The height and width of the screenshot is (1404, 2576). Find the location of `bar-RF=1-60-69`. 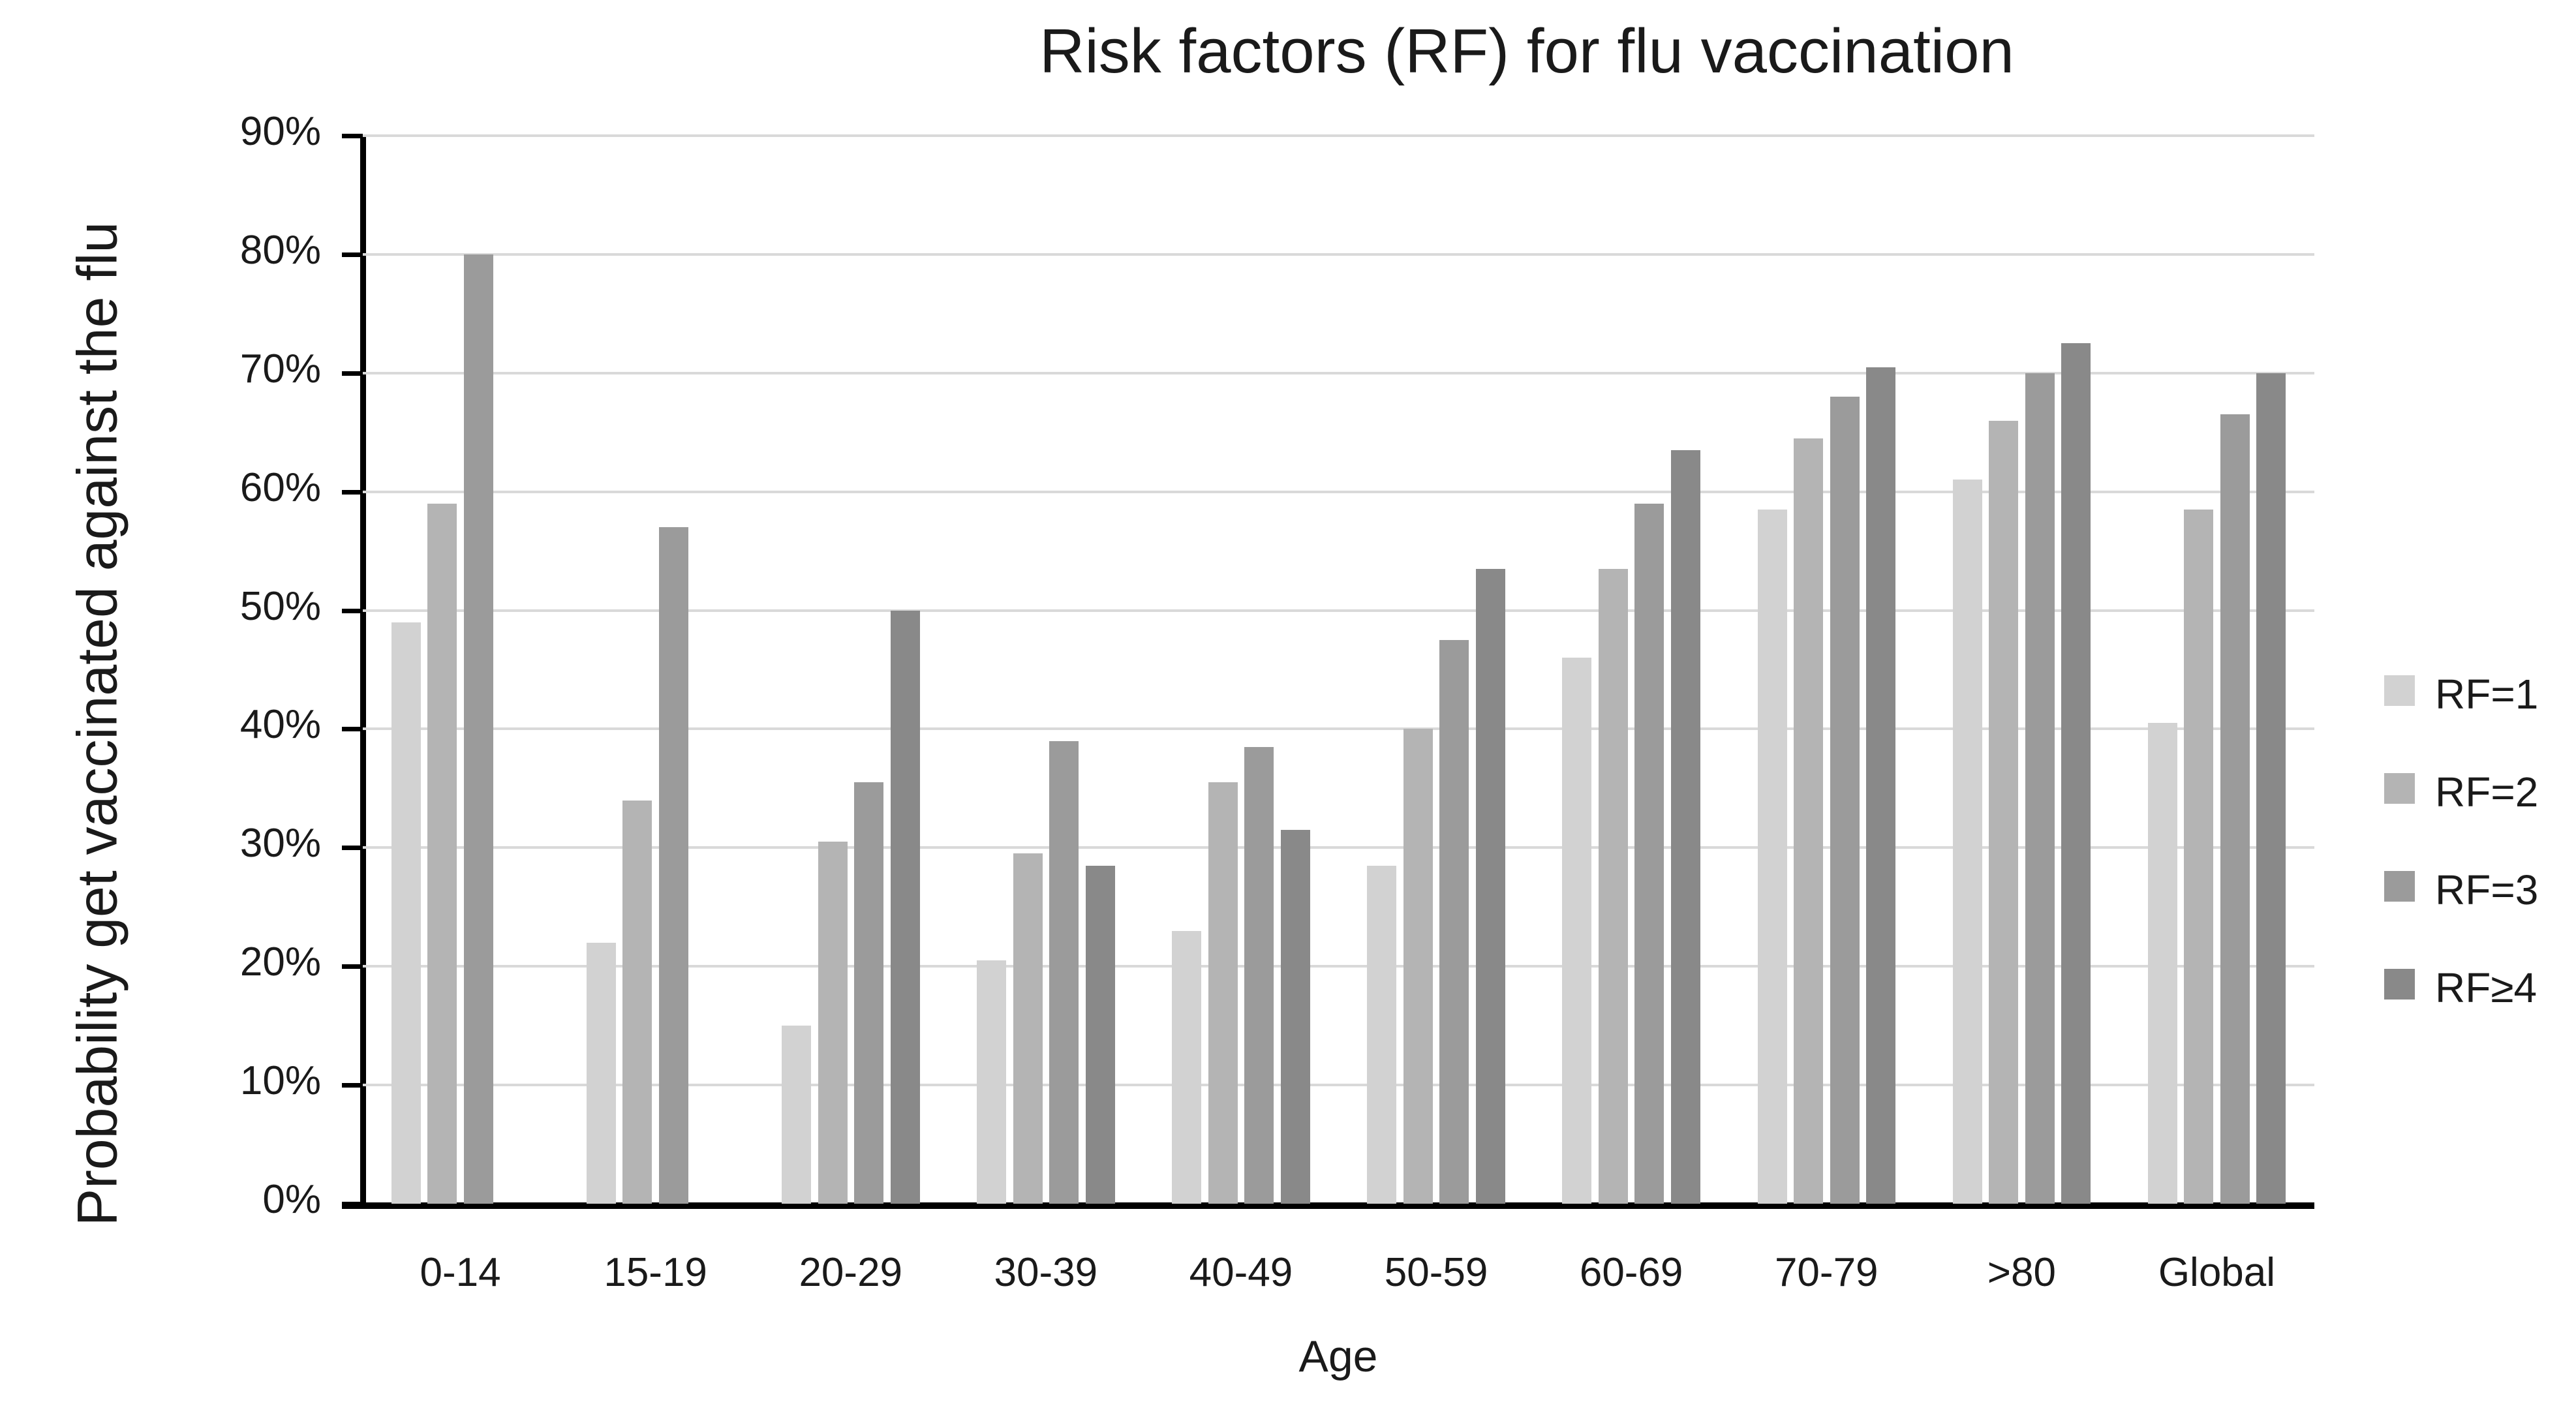

bar-RF=1-60-69 is located at coordinates (1577, 931).